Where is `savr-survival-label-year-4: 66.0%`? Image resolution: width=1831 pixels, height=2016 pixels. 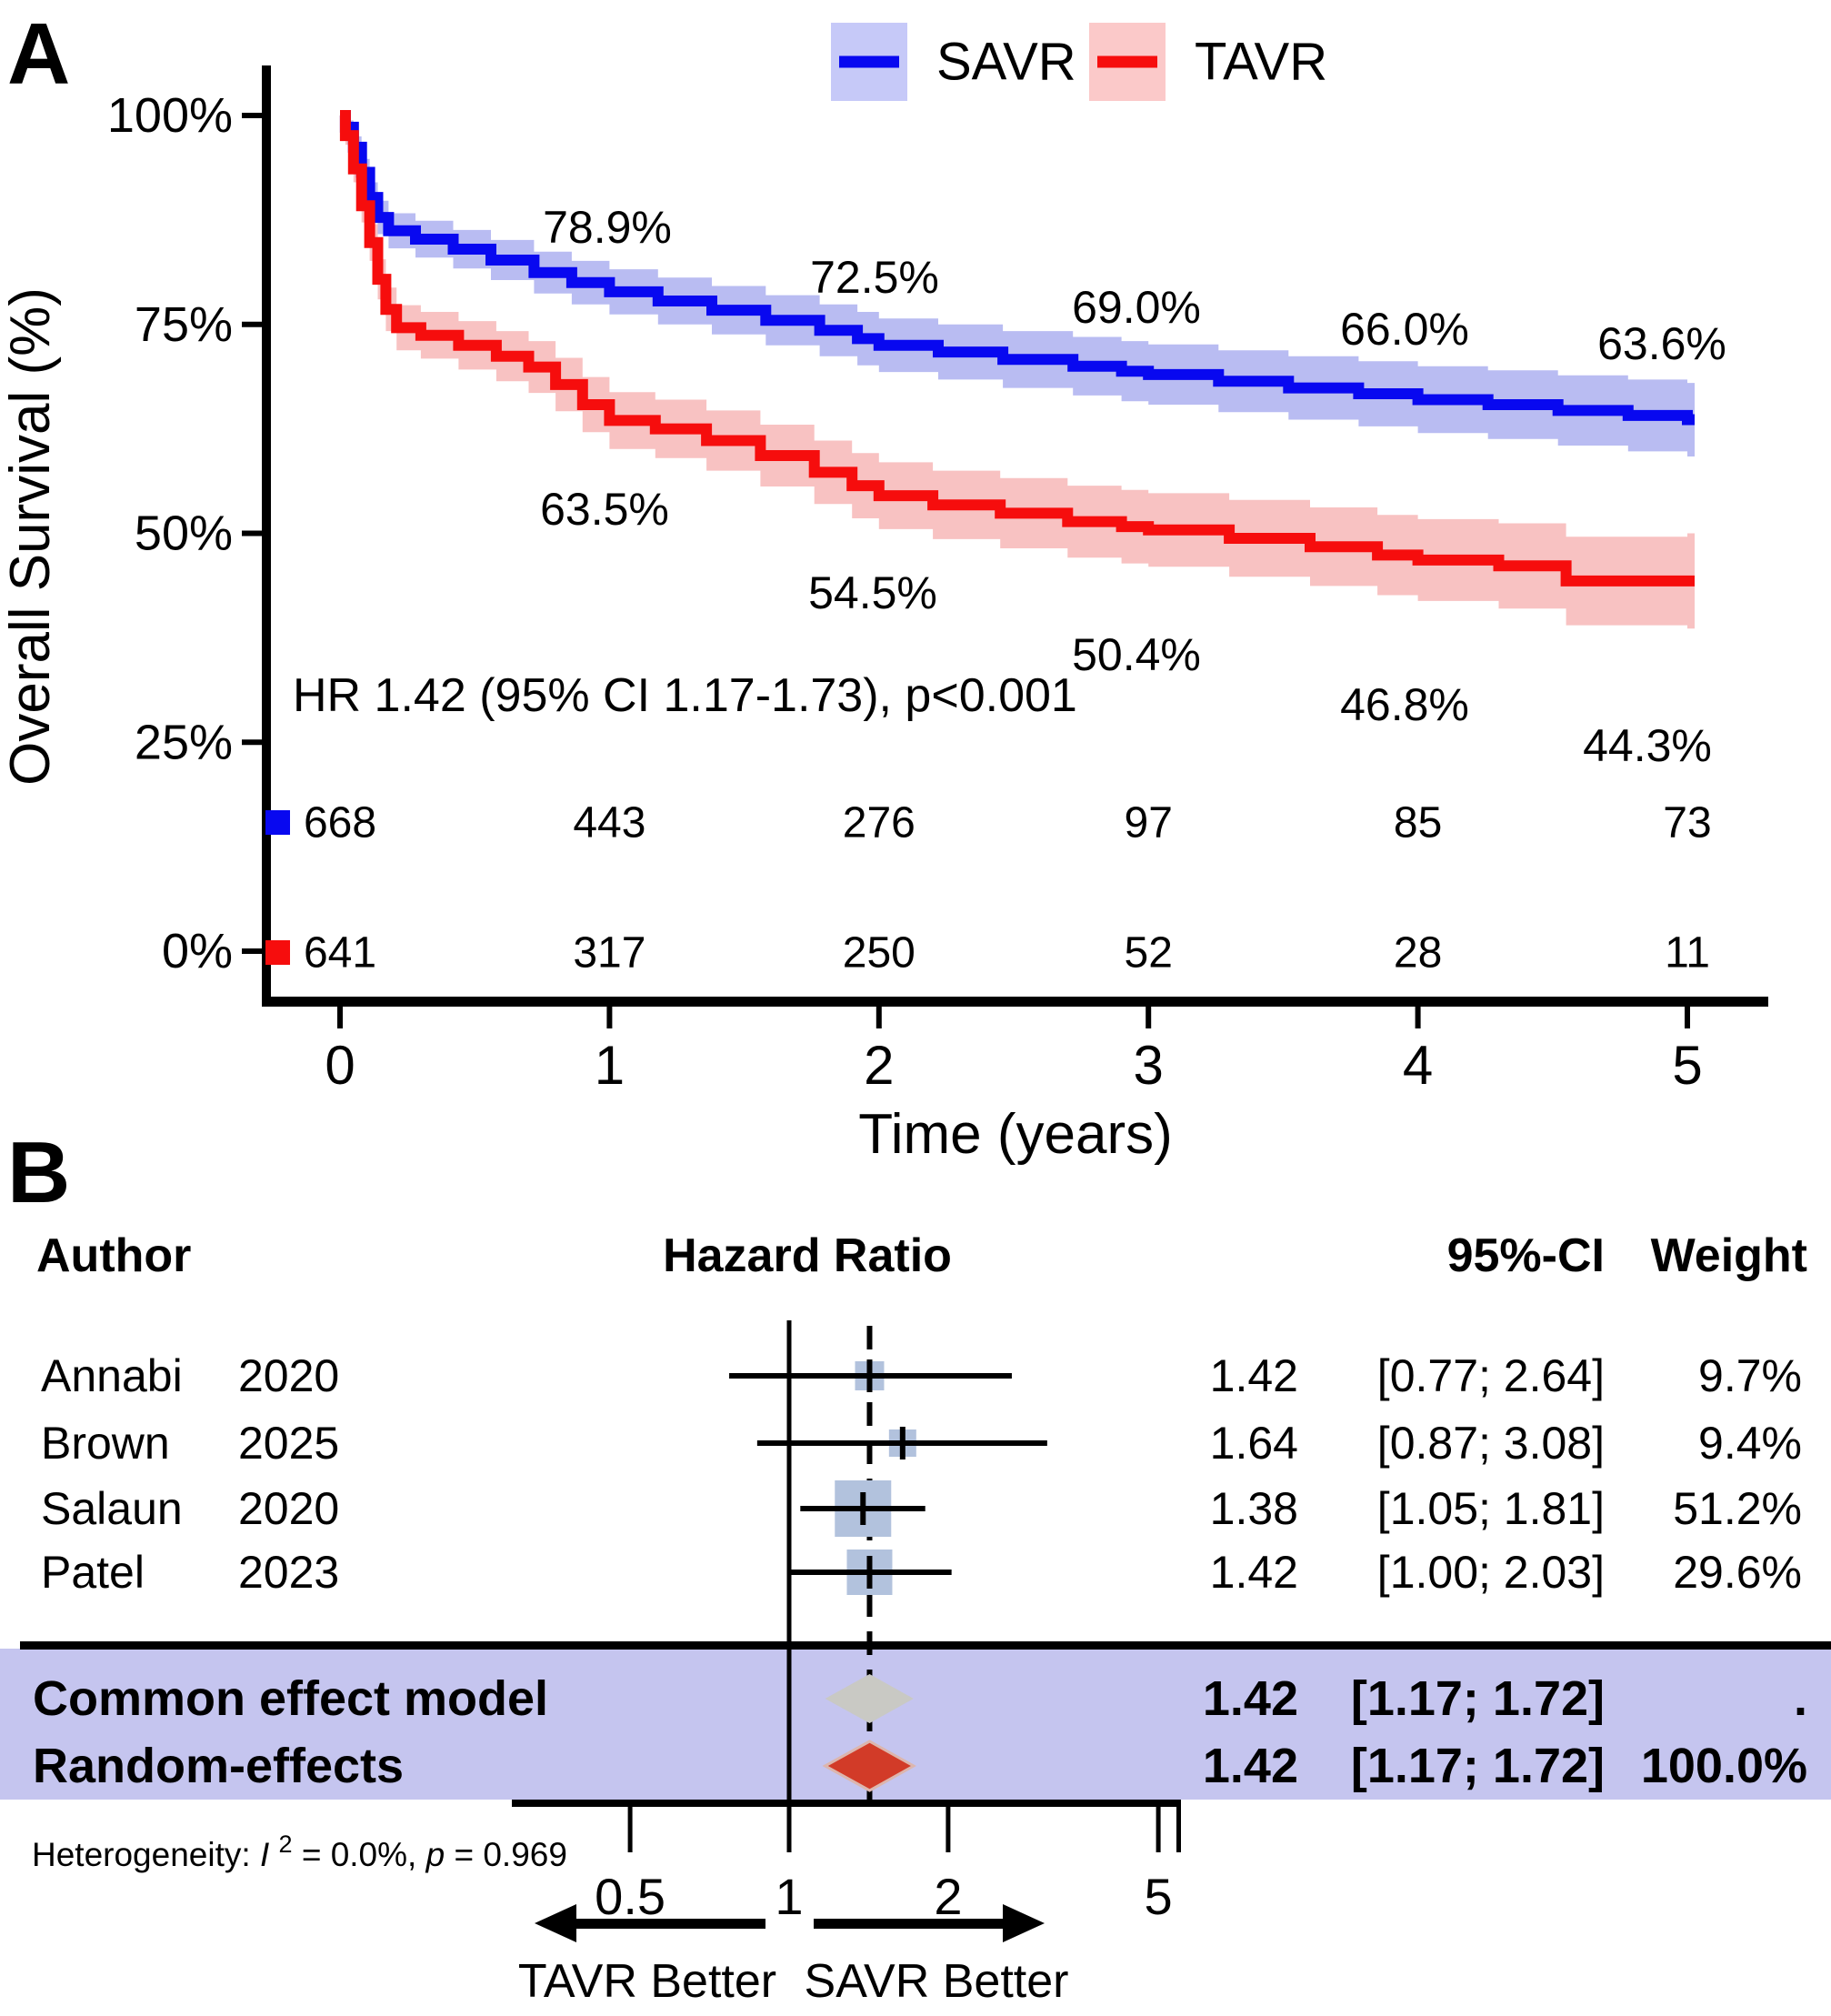 savr-survival-label-year-4: 66.0% is located at coordinates (1404, 329).